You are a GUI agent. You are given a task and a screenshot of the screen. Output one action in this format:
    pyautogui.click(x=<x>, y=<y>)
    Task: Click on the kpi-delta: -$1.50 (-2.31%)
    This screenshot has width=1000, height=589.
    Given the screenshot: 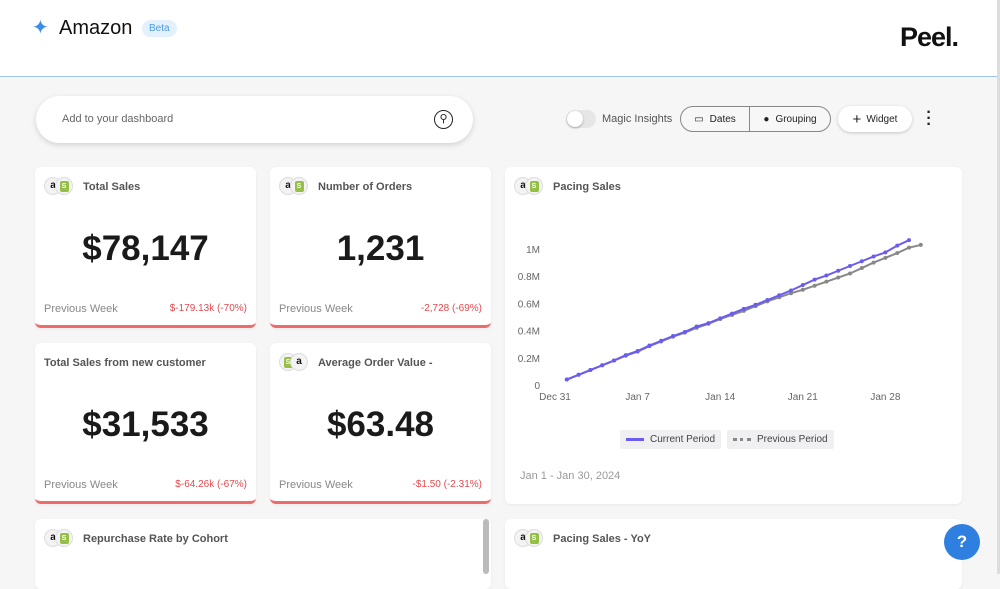 What is the action you would take?
    pyautogui.click(x=447, y=484)
    